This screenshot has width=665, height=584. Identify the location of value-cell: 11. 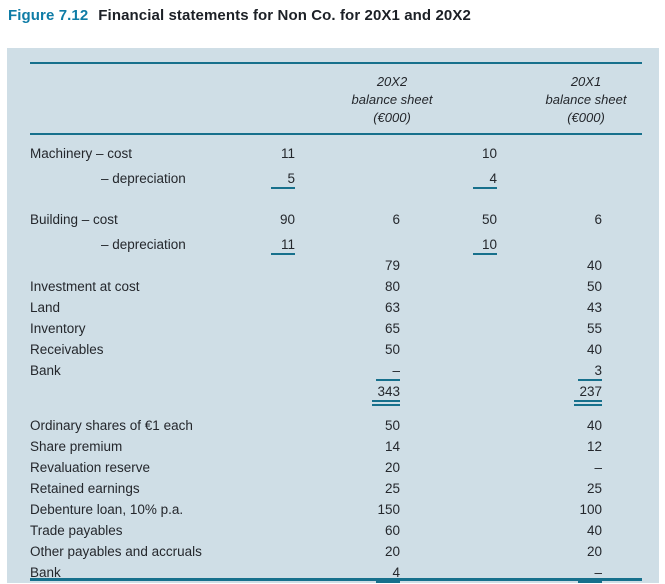
(270, 245).